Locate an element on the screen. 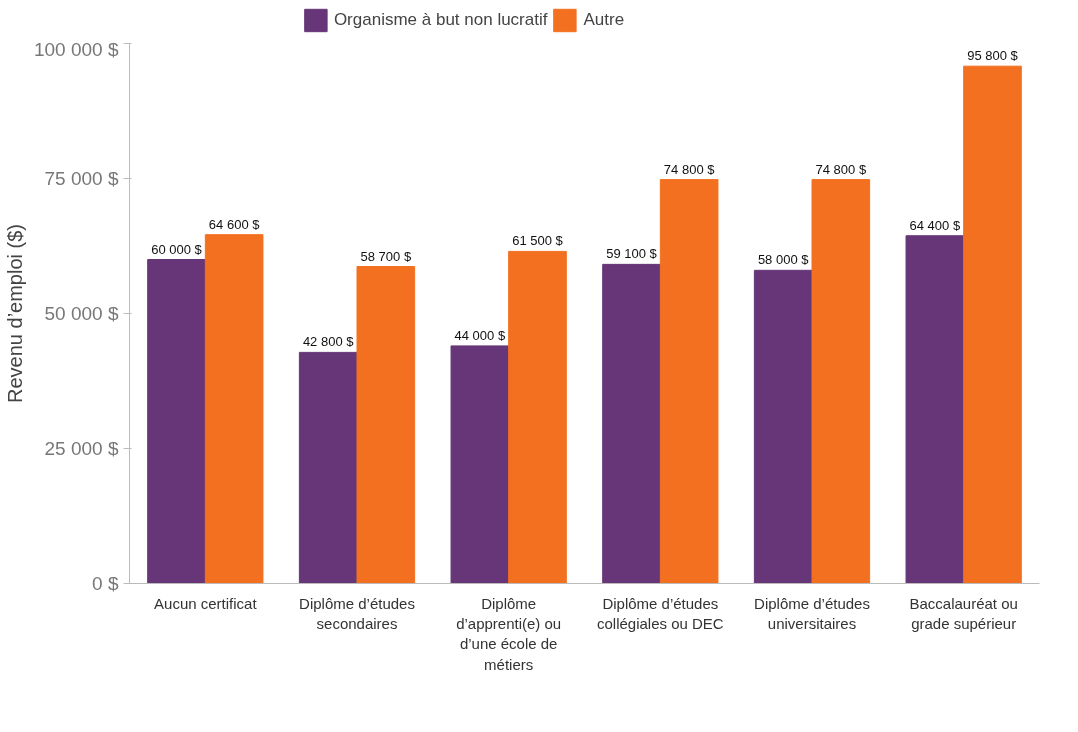 The height and width of the screenshot is (732, 1078). data-label: 60 000 $ is located at coordinates (177, 249).